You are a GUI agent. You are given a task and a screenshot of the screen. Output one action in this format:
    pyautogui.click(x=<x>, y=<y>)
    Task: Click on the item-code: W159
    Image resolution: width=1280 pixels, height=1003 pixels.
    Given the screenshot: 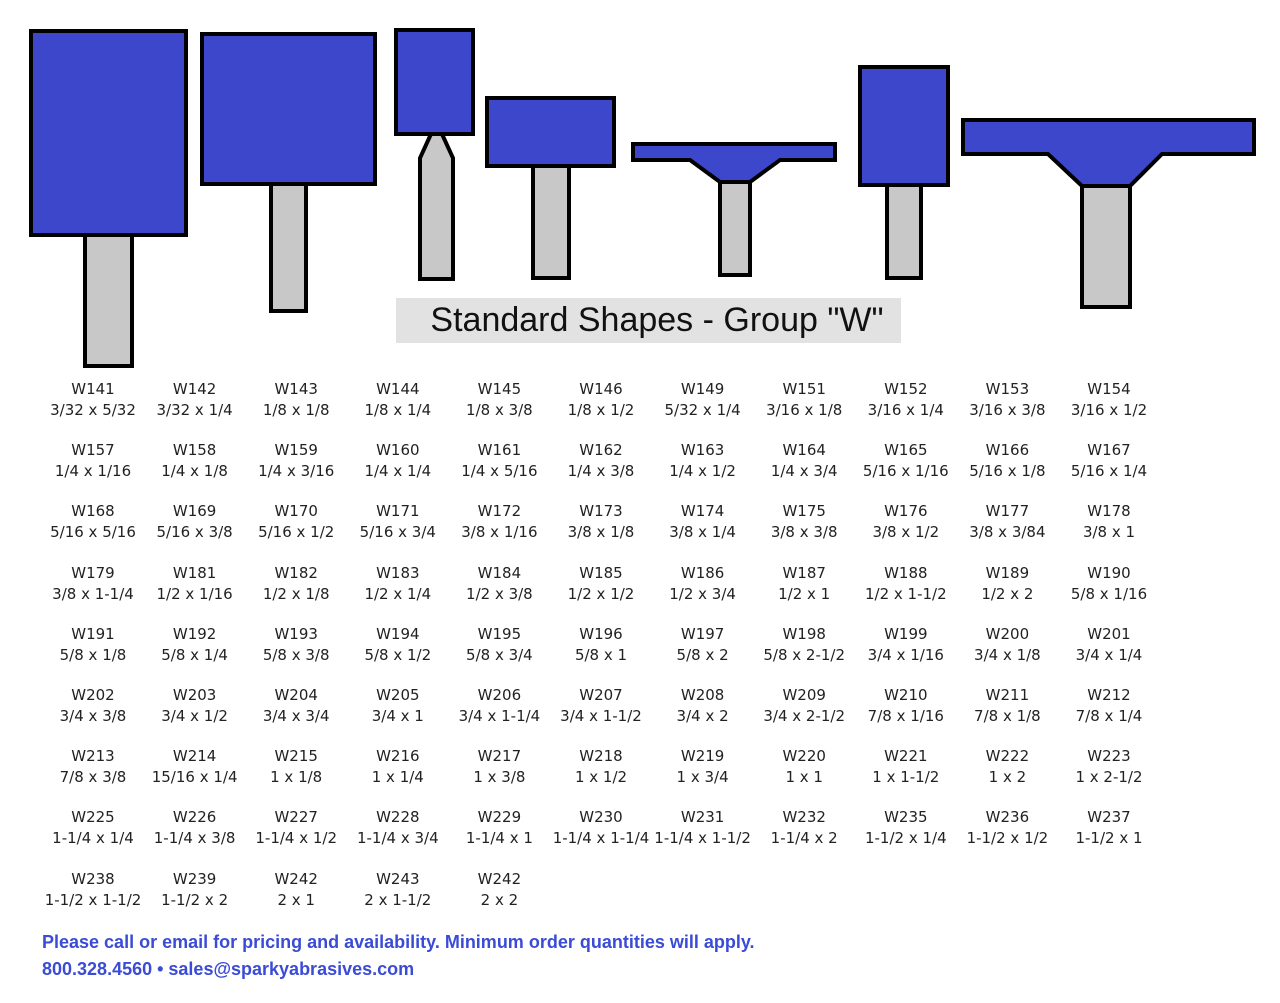 What is the action you would take?
    pyautogui.click(x=296, y=450)
    